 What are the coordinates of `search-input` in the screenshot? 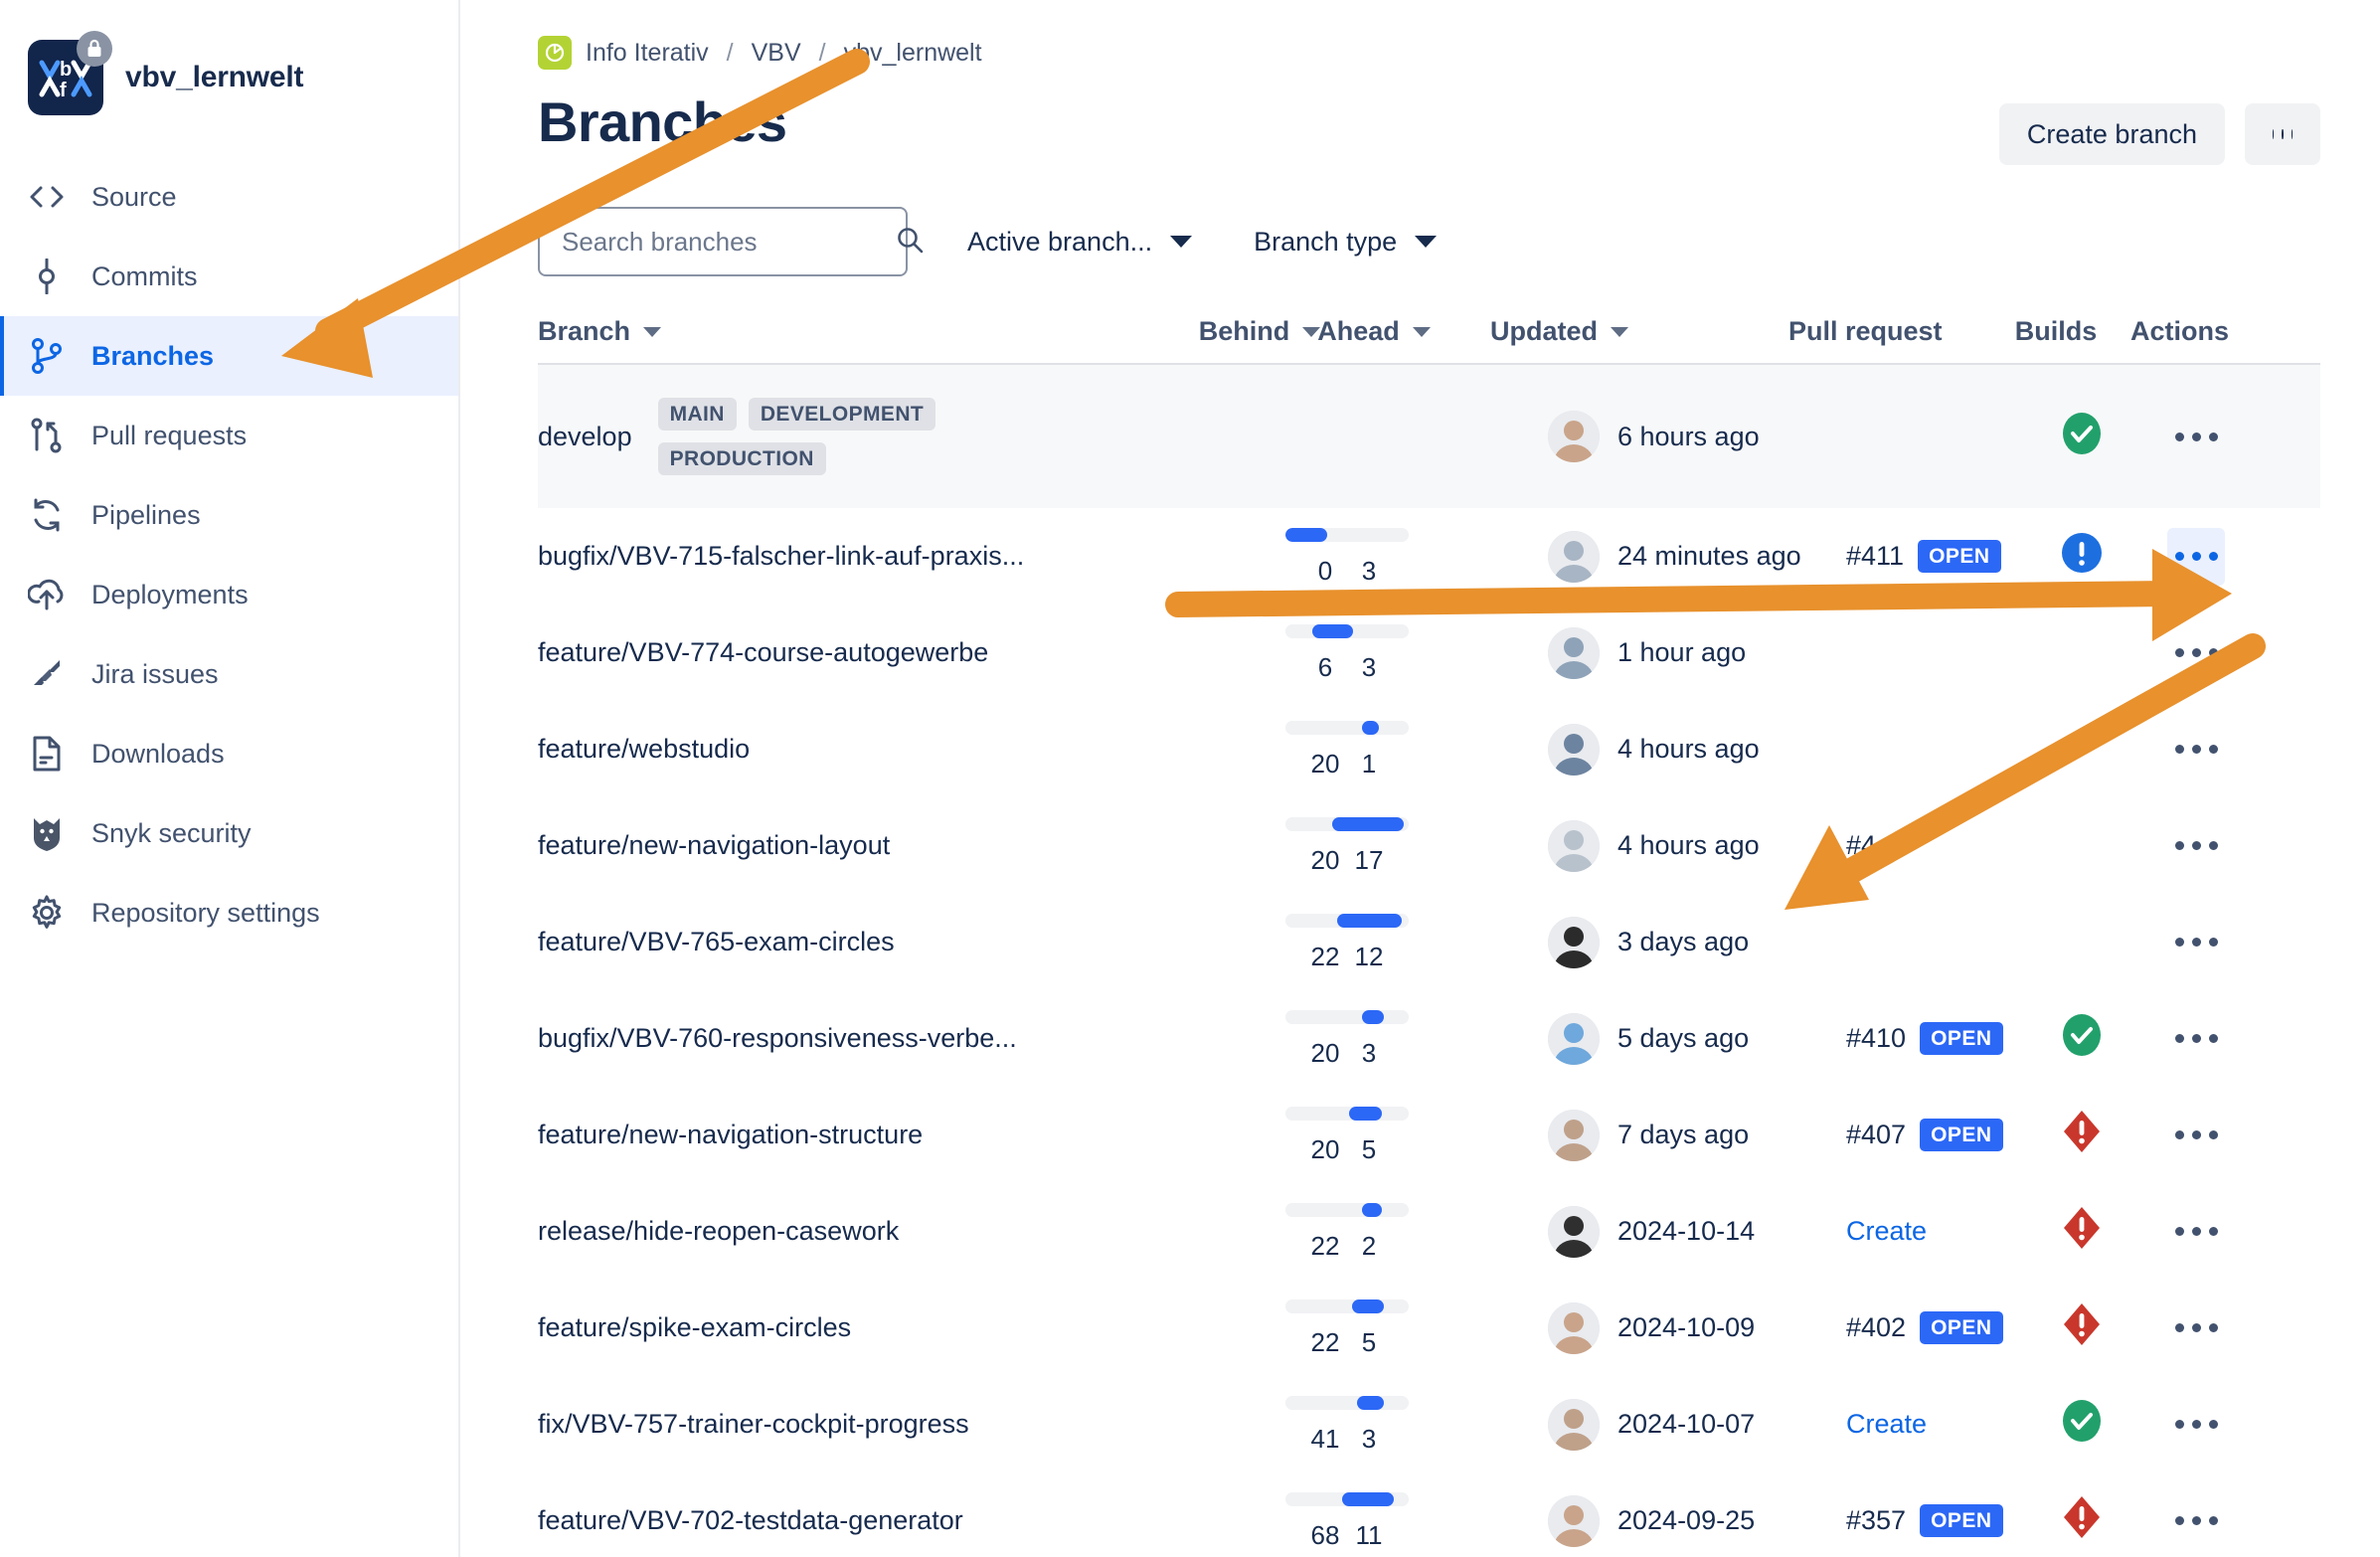 It's located at (728, 242).